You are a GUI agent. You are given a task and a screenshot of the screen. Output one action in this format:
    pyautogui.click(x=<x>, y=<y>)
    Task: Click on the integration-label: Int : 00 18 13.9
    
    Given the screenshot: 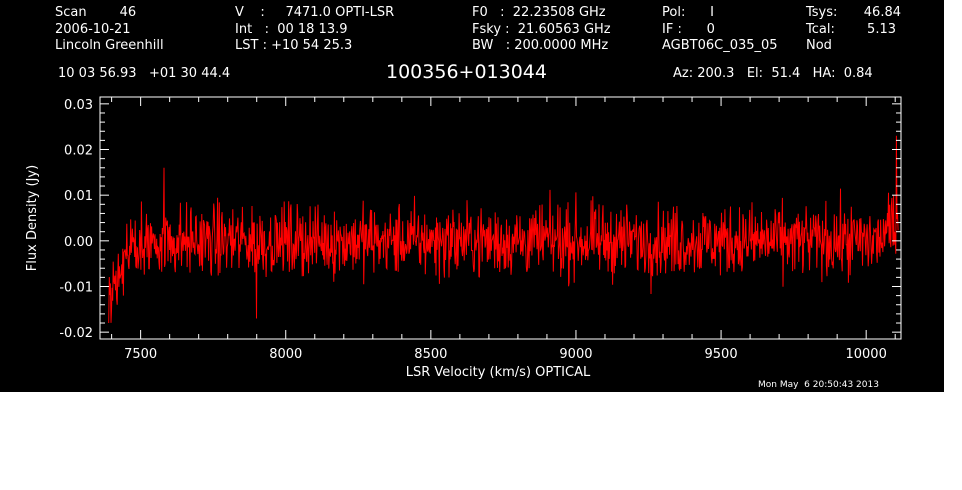 What is the action you would take?
    pyautogui.click(x=291, y=29)
    